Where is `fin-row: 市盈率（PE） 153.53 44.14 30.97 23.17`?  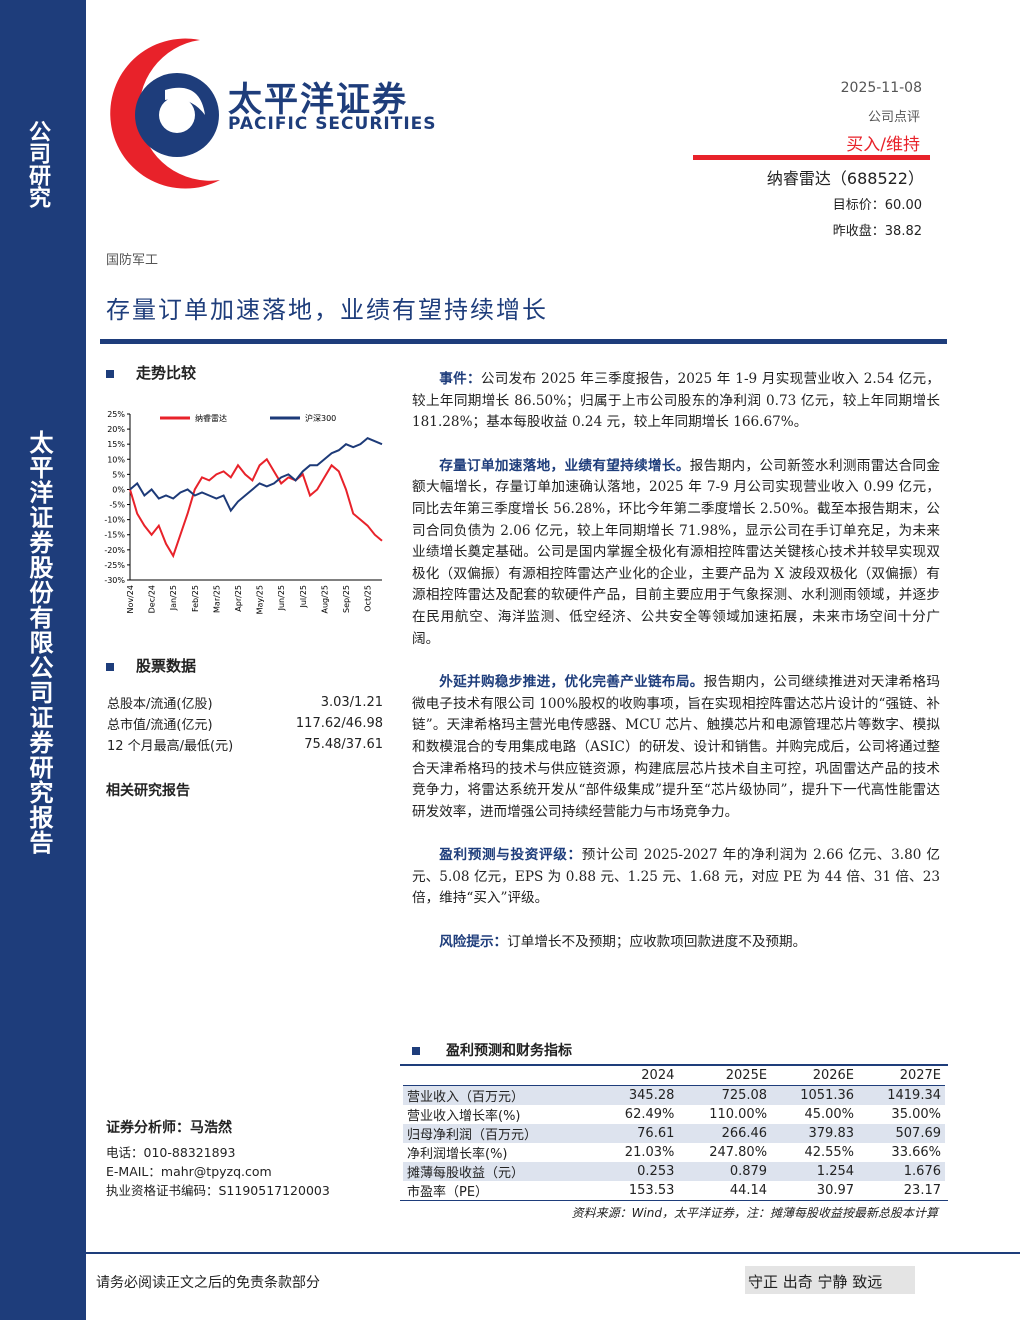 fin-row: 市盈率（PE） 153.53 44.14 30.97 23.17 is located at coordinates (674, 1190).